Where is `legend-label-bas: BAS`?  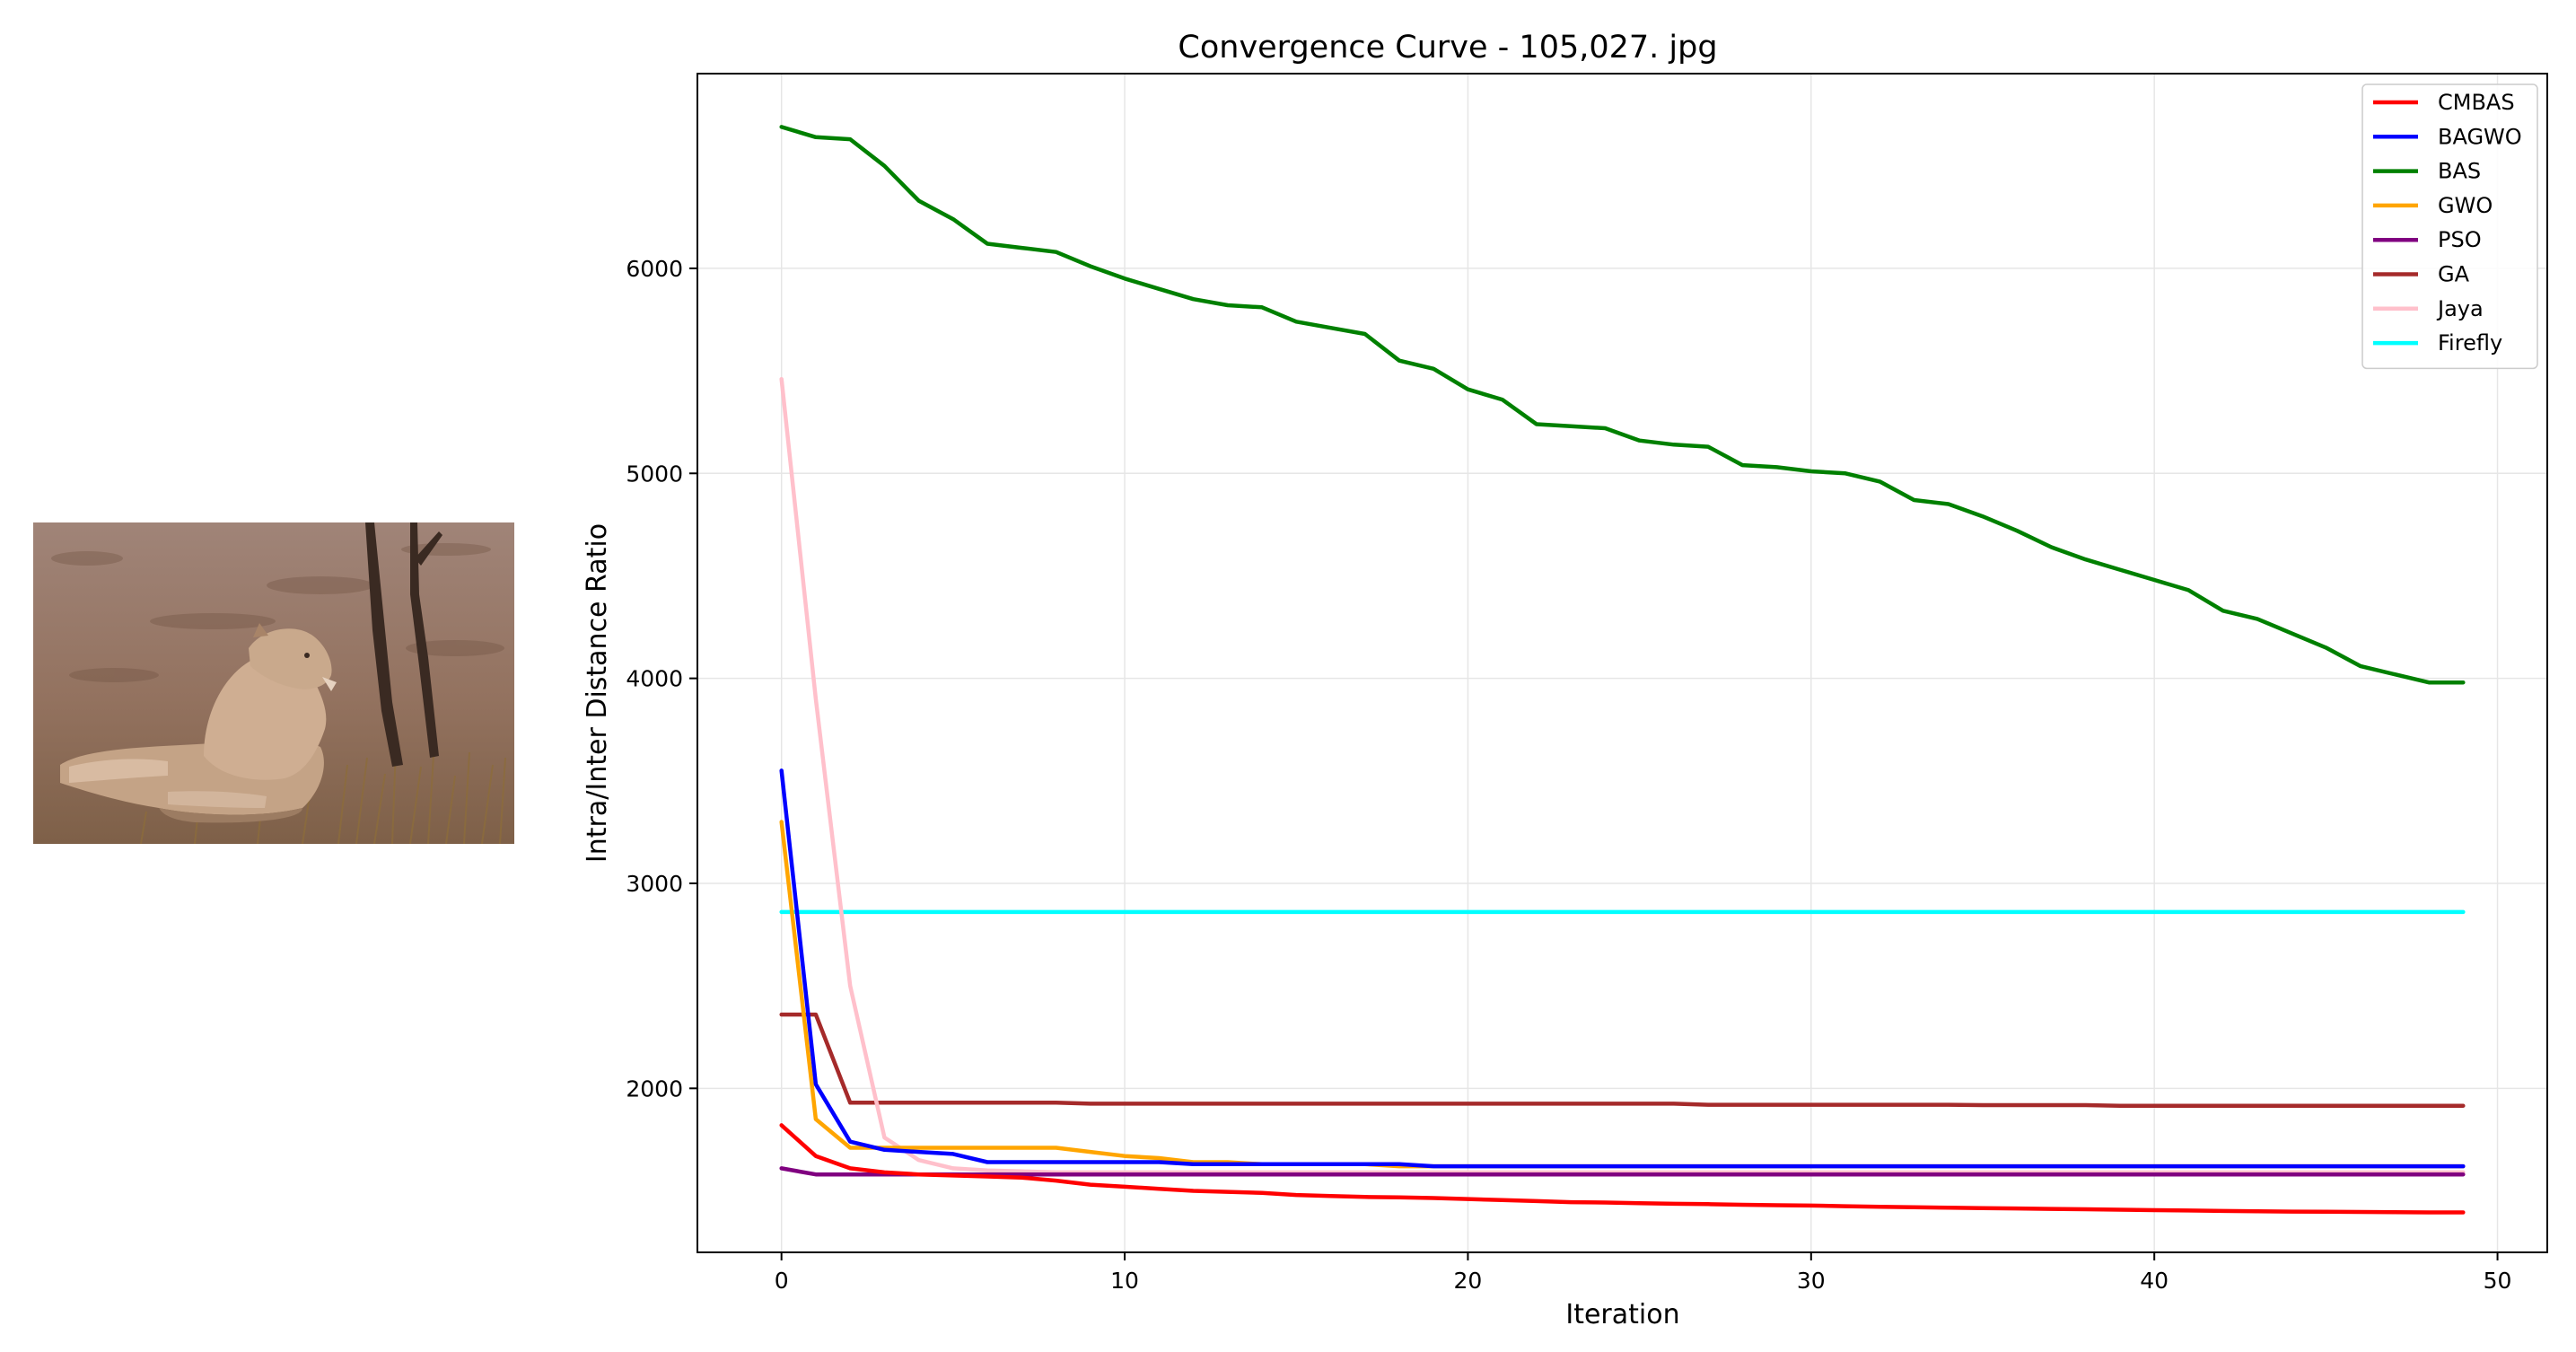 legend-label-bas: BAS is located at coordinates (2459, 171).